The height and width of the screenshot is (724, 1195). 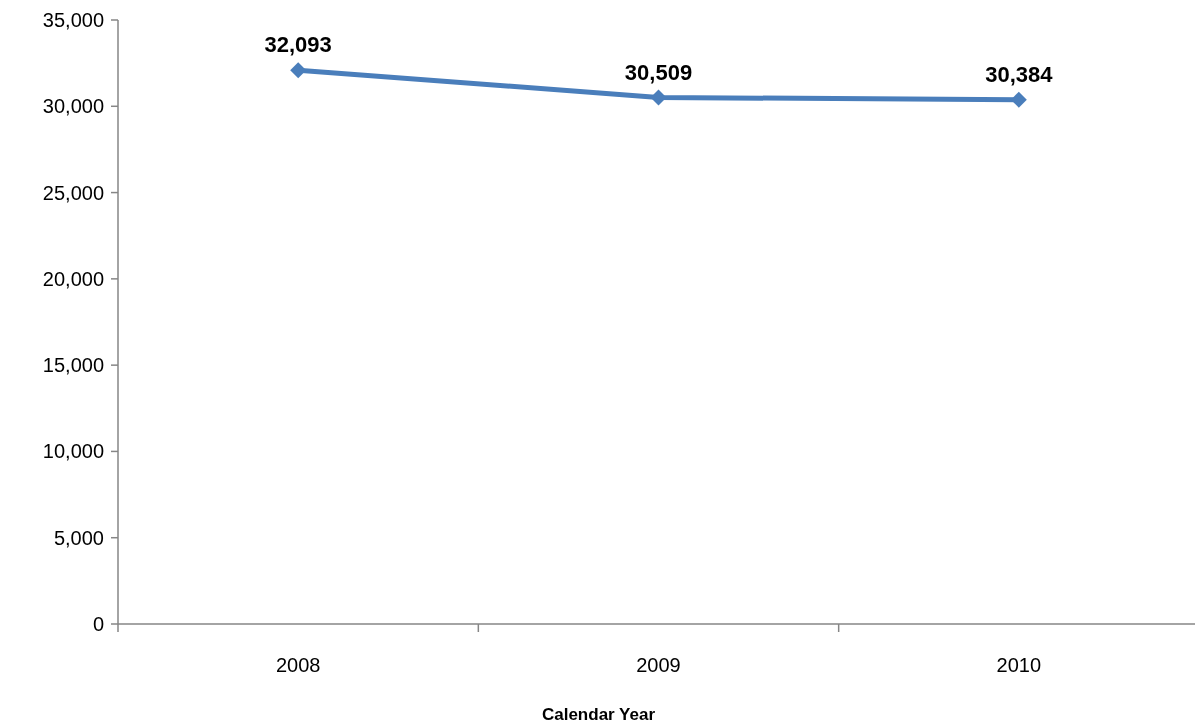 What do you see at coordinates (658, 665) in the screenshot?
I see `x-tick-label: 2009` at bounding box center [658, 665].